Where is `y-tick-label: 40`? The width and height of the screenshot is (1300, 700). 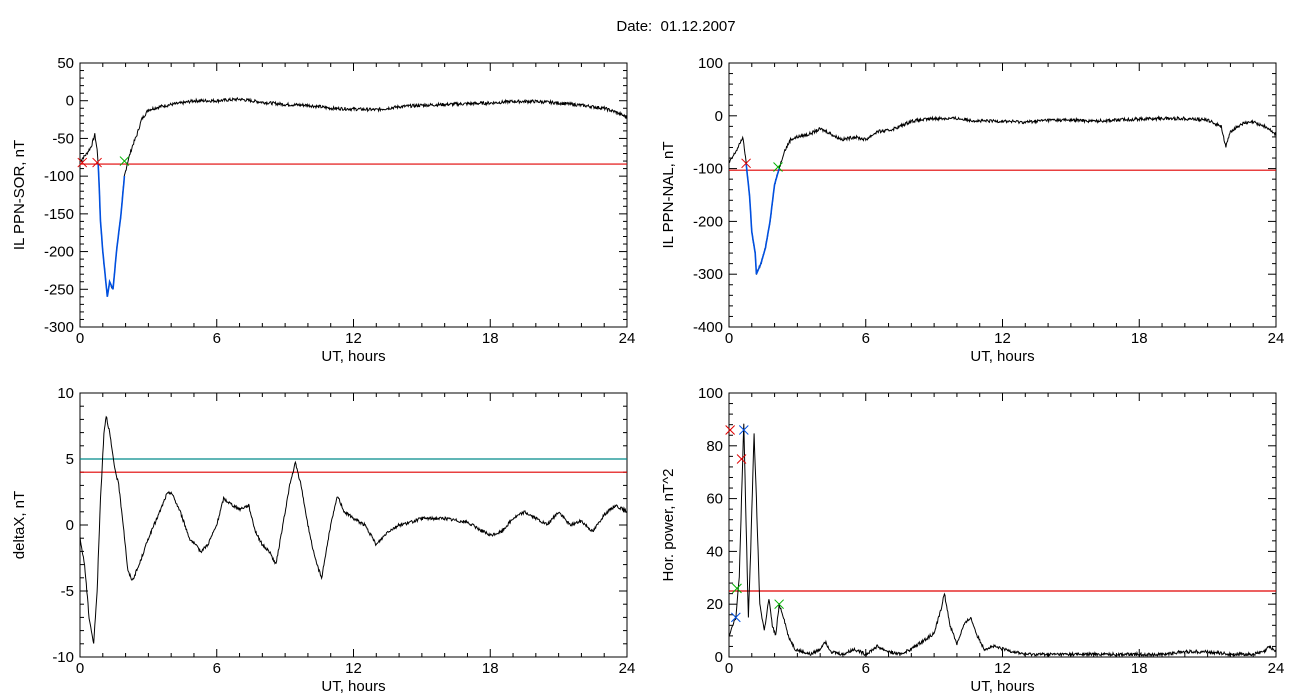 y-tick-label: 40 is located at coordinates (714, 551).